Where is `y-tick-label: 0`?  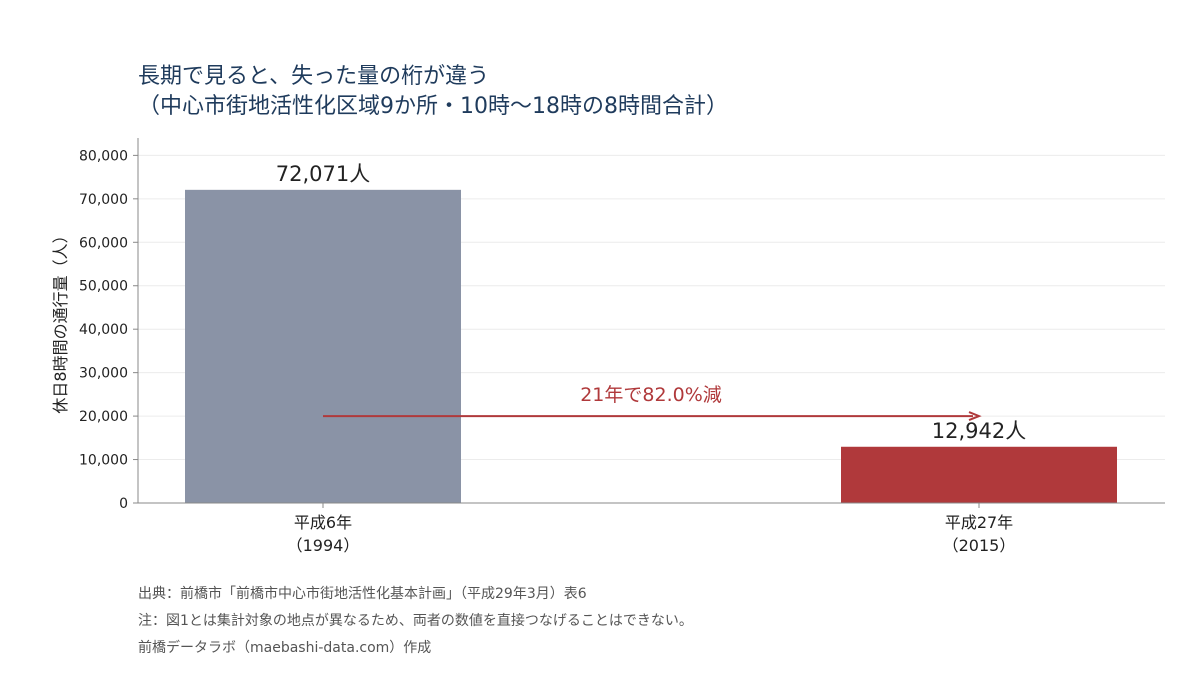
y-tick-label: 0 is located at coordinates (123, 504).